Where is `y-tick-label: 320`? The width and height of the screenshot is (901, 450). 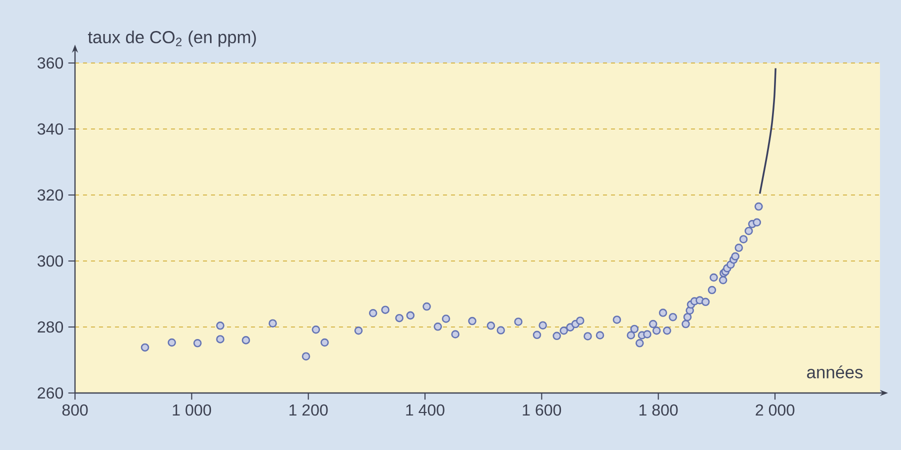
y-tick-label: 320 is located at coordinates (51, 195).